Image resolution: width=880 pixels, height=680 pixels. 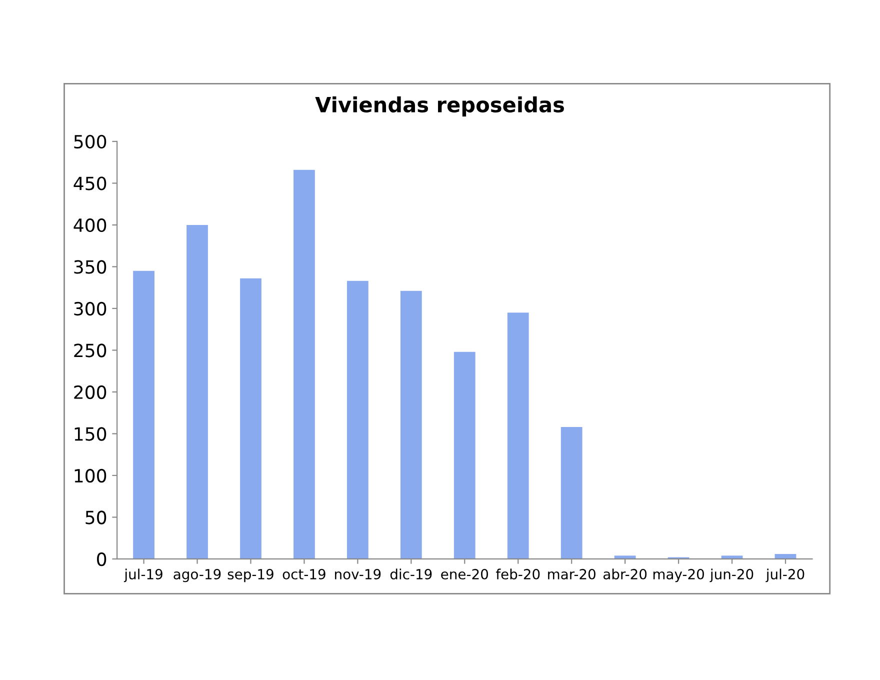 I want to click on chart-title: Viviendas reposeidas, so click(x=439, y=106).